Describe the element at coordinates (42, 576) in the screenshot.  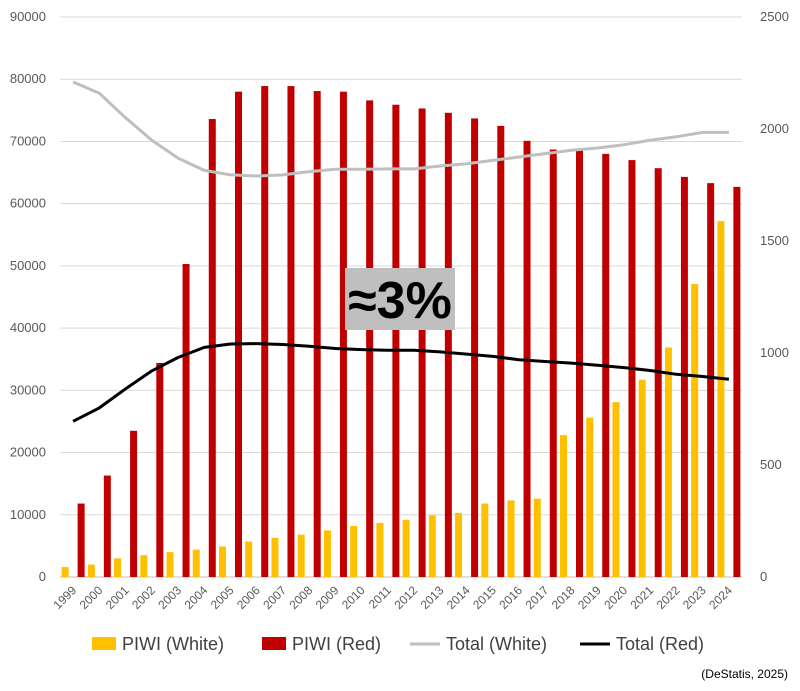
I see `y-left-tick-label: 0` at that location.